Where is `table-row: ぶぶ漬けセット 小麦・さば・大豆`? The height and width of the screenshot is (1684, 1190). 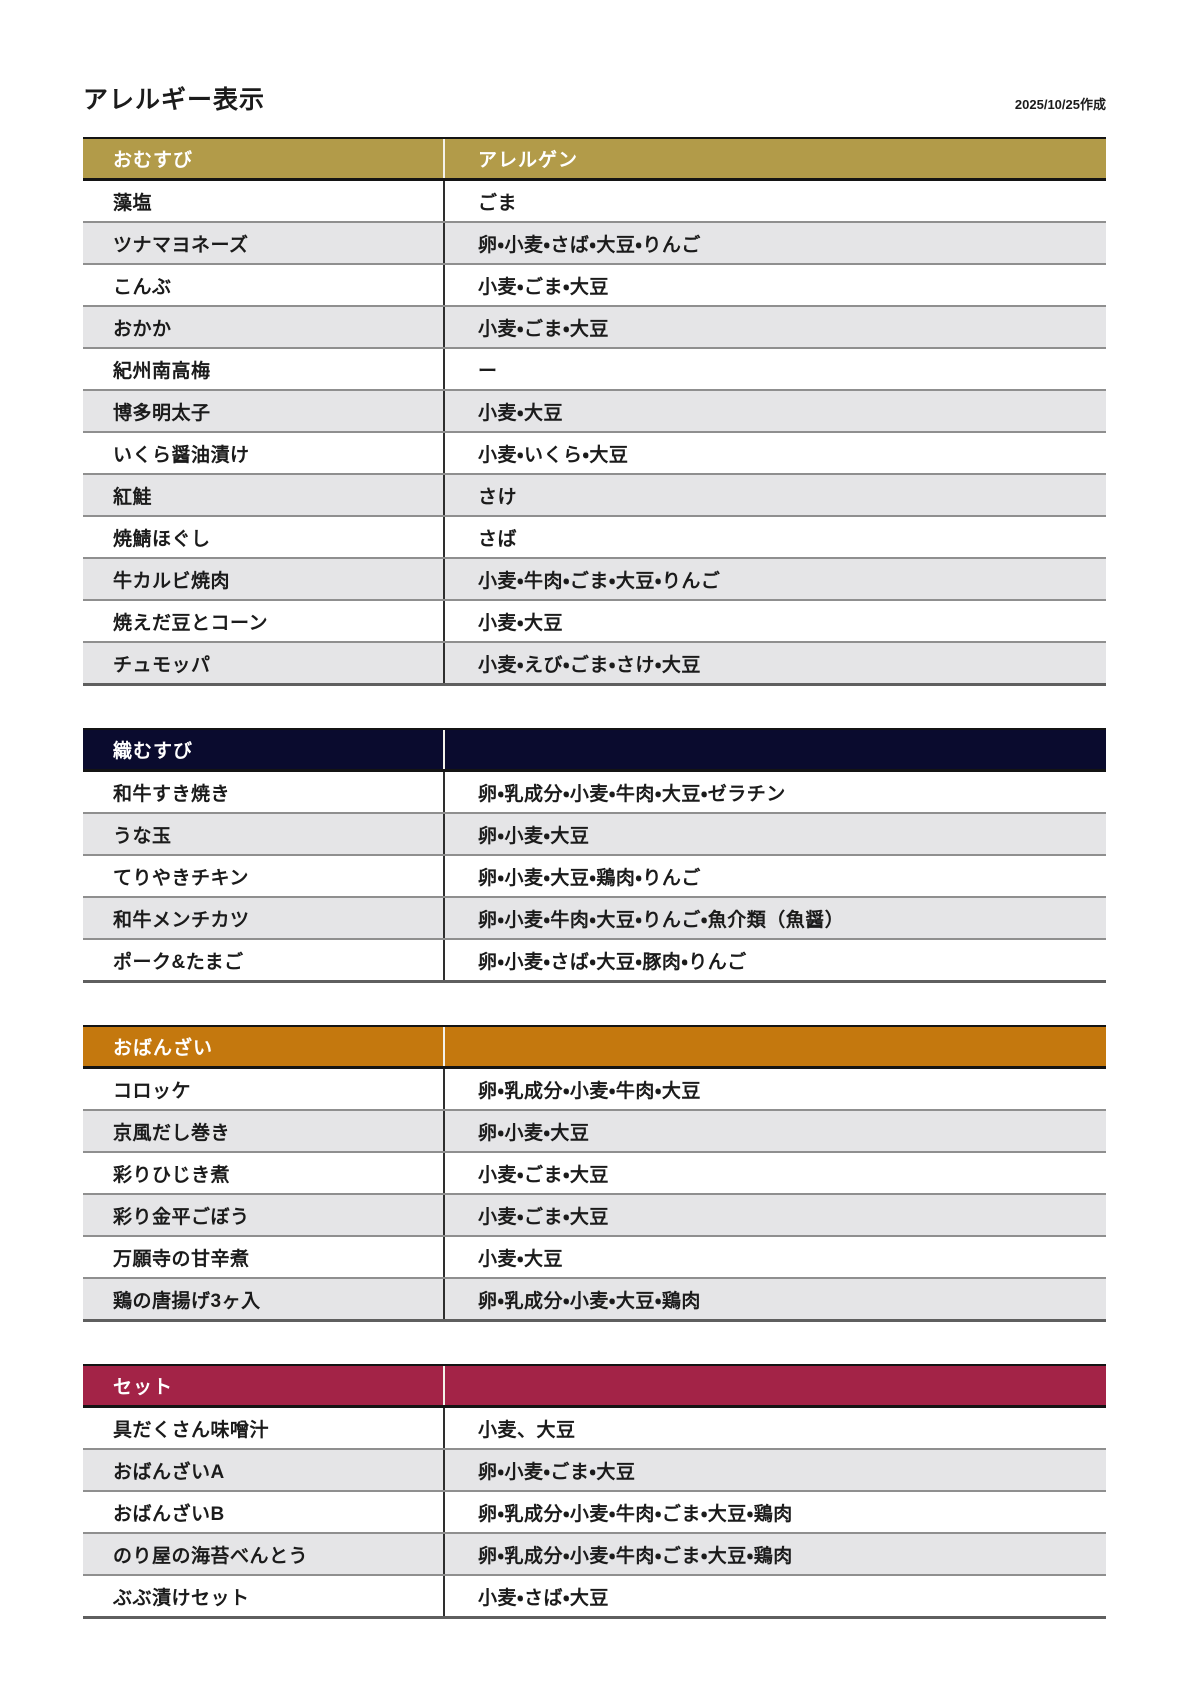 table-row: ぶぶ漬けセット 小麦・さば・大豆 is located at coordinates (594, 1597).